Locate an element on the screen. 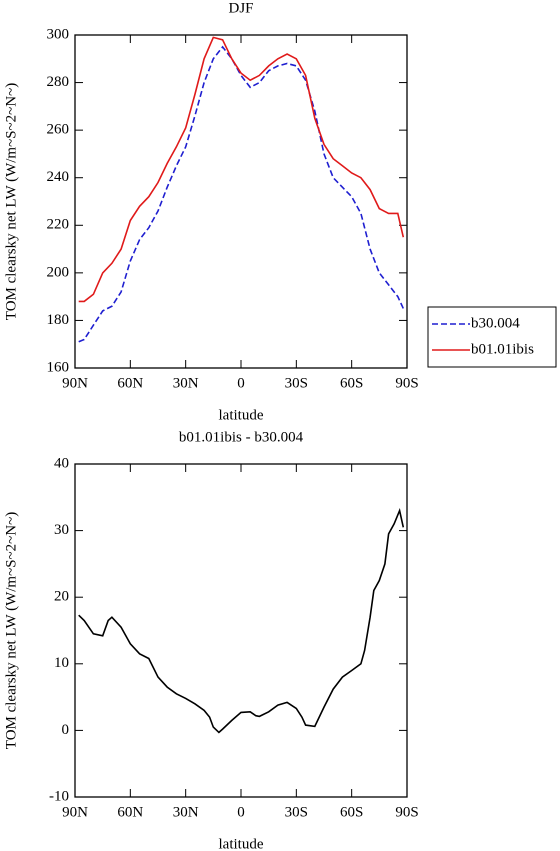 The height and width of the screenshot is (851, 560). y-tick-label: -10 is located at coordinates (59, 796).